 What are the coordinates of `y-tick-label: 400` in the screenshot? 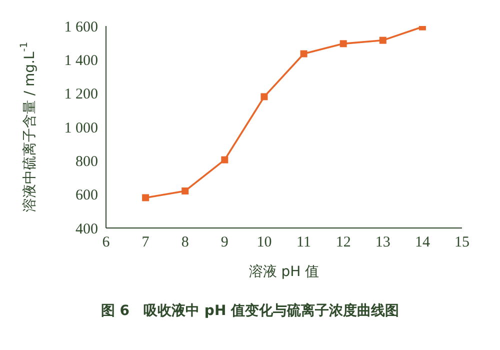 It's located at (87, 229).